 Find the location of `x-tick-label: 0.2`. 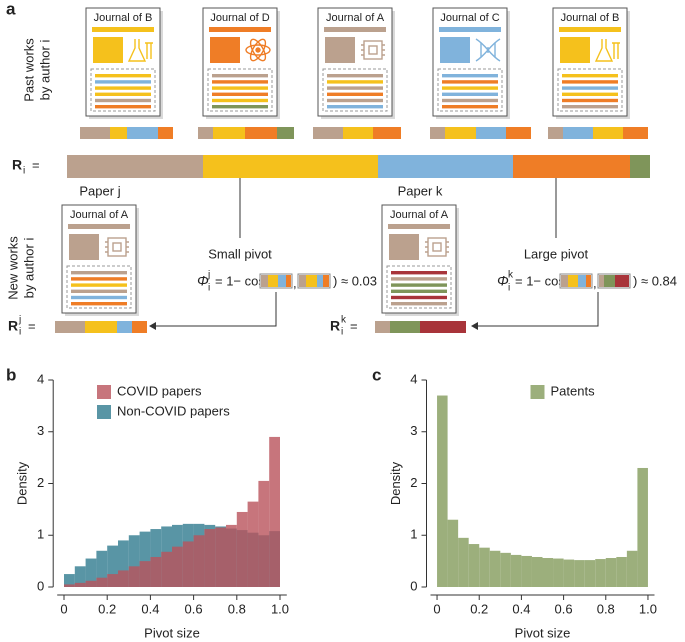

x-tick-label: 0.2 is located at coordinates (479, 608).